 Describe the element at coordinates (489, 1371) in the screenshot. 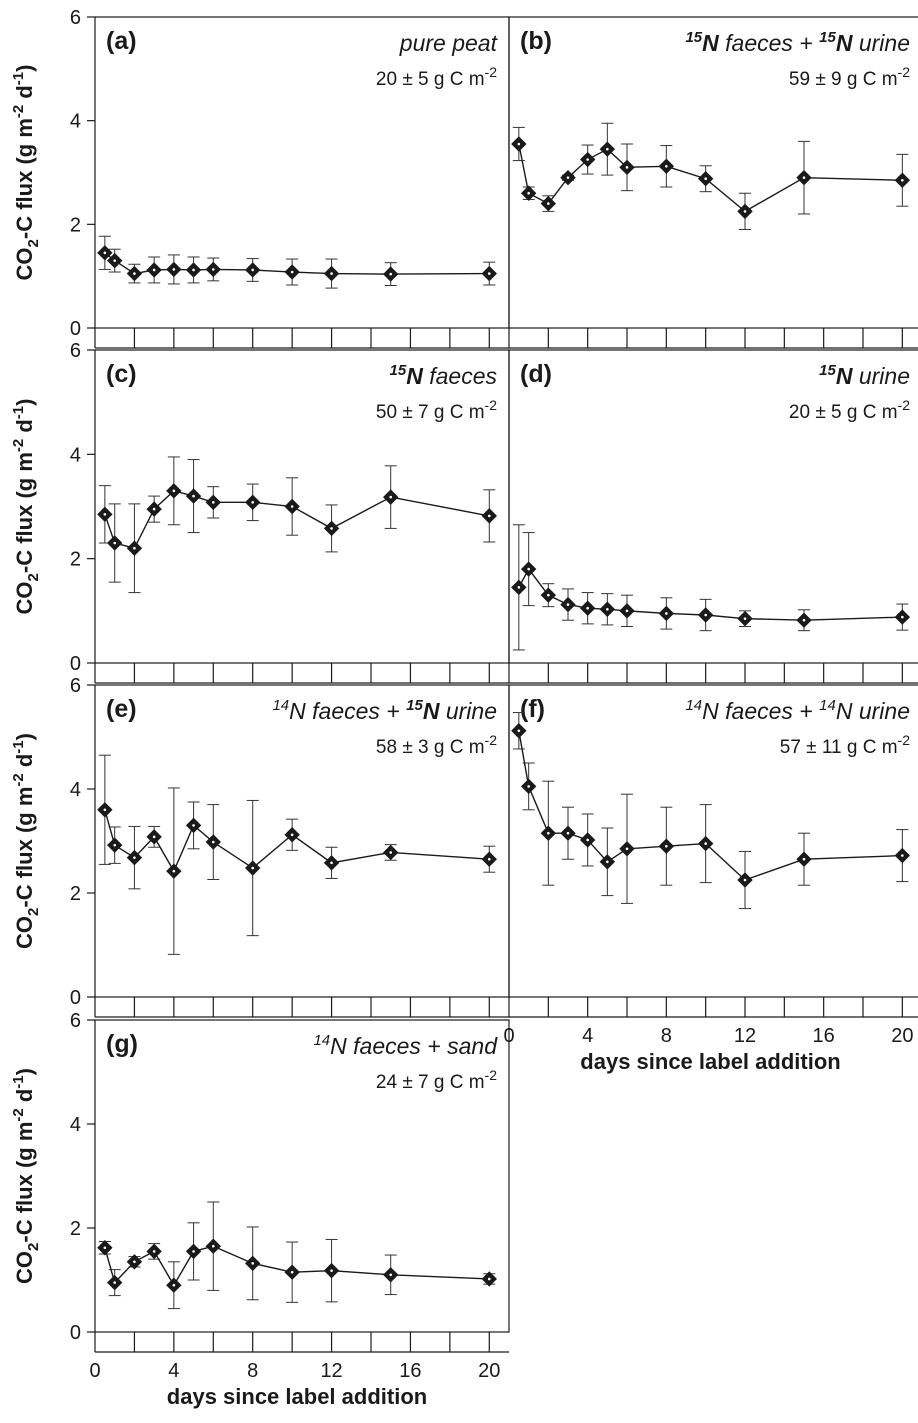

I see `x-tick-label: 20` at that location.